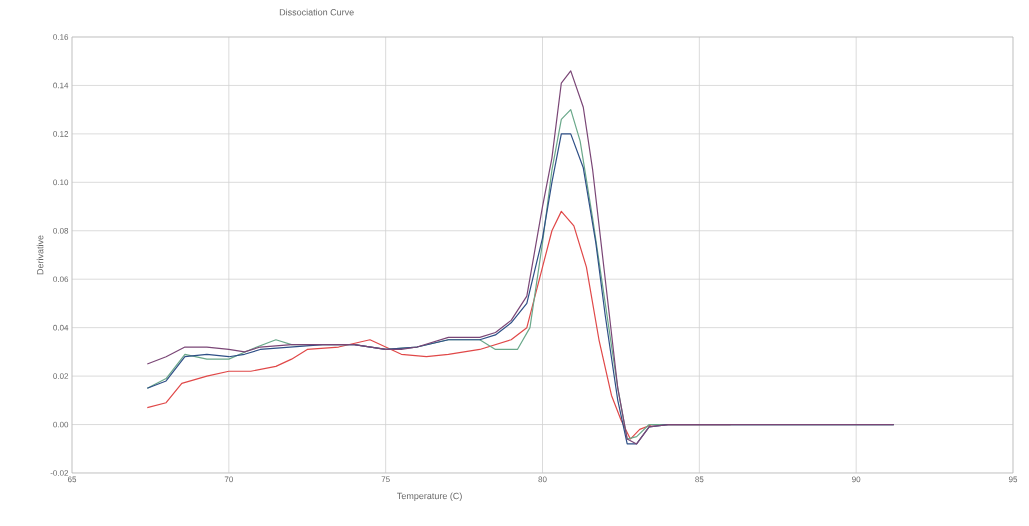 Image resolution: width=1029 pixels, height=526 pixels. What do you see at coordinates (61, 182) in the screenshot?
I see `y-tick-label: 0.10` at bounding box center [61, 182].